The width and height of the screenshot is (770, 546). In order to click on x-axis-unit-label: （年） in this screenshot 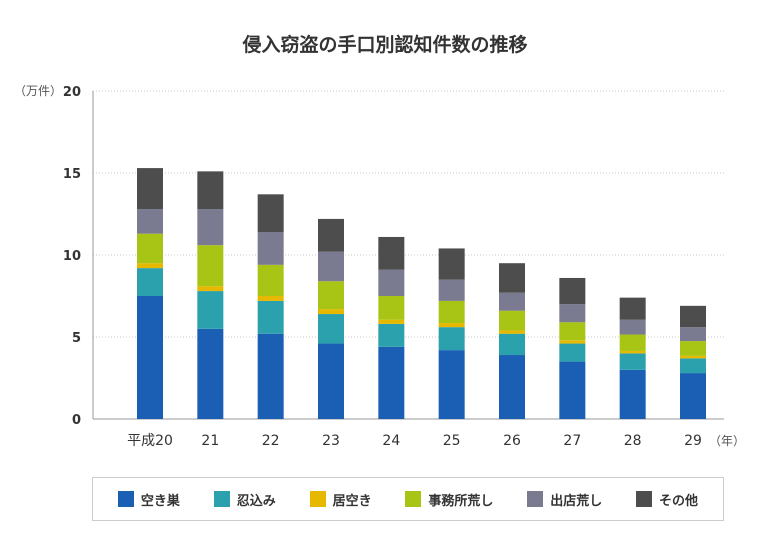, I will do `click(727, 441)`.